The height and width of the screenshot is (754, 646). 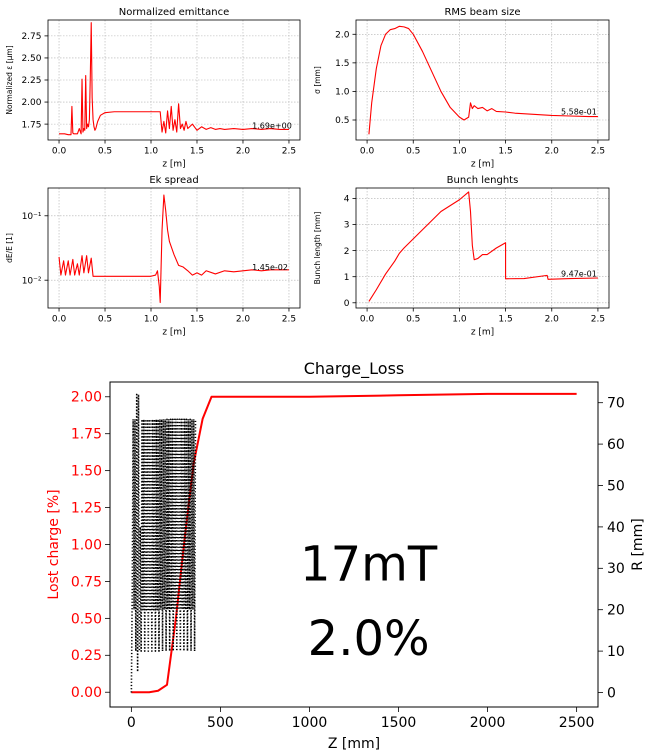 What do you see at coordinates (482, 12) in the screenshot?
I see `chart-title: RMS beam size` at bounding box center [482, 12].